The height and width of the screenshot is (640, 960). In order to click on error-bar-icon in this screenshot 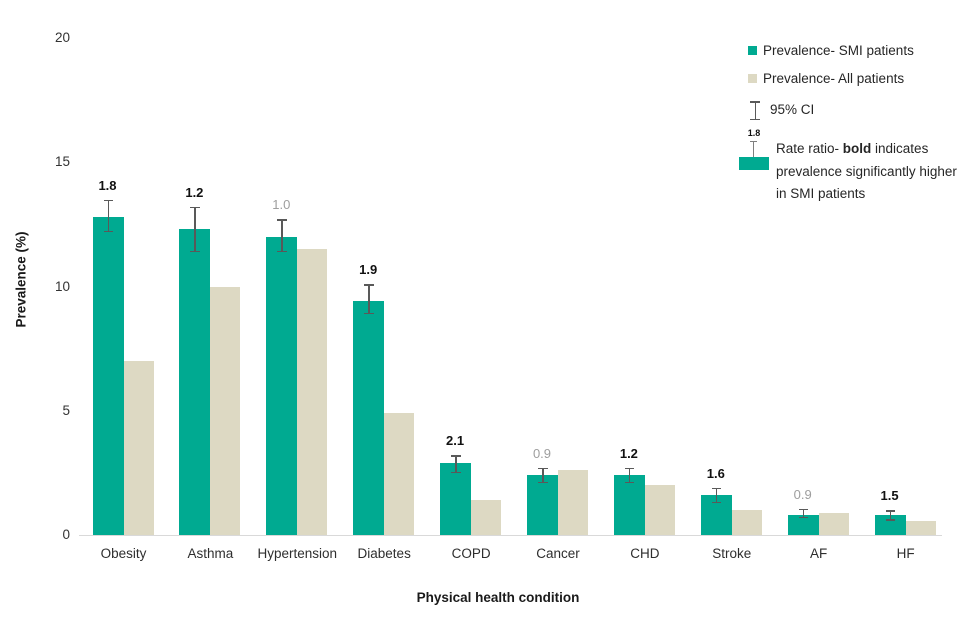, I will do `click(755, 110)`.